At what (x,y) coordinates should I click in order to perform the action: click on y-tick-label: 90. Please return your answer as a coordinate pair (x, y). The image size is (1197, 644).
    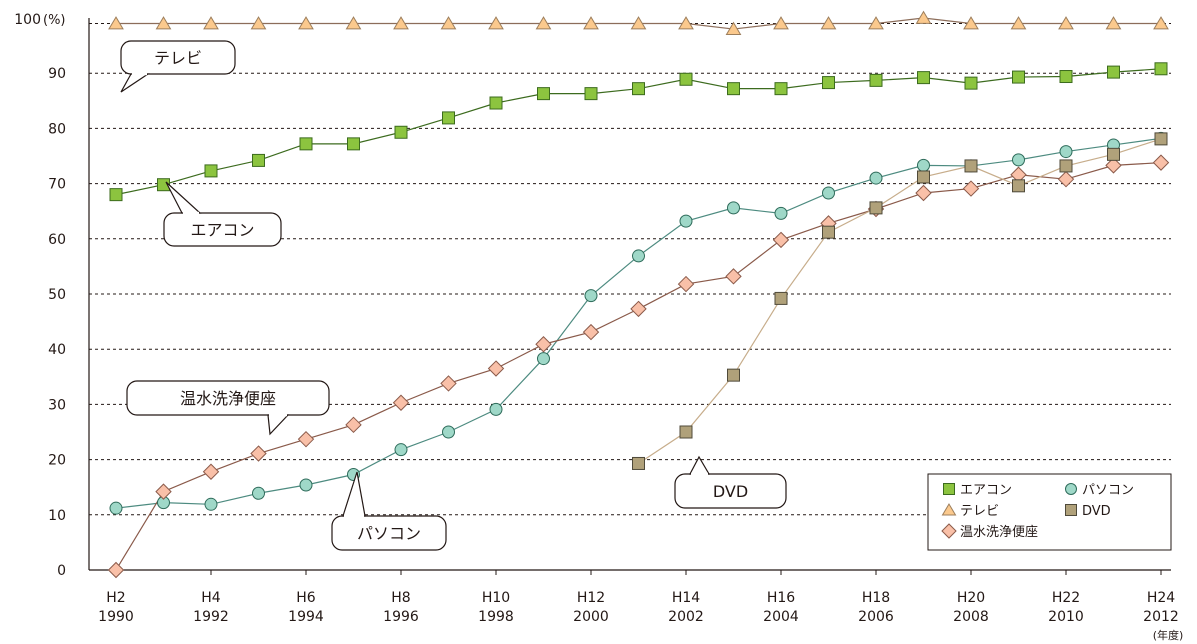
    Looking at the image, I should click on (57, 74).